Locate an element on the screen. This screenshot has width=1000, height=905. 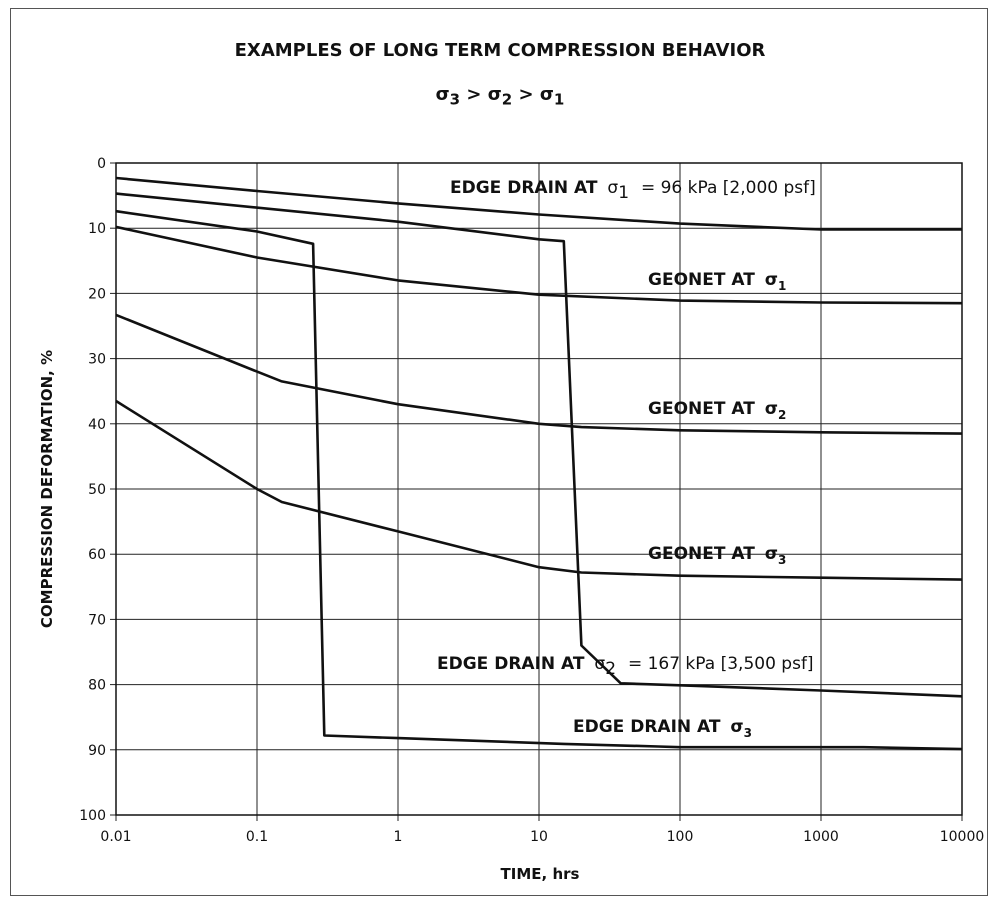
xtick-label-0: 0.01 is located at coordinates (115, 837).